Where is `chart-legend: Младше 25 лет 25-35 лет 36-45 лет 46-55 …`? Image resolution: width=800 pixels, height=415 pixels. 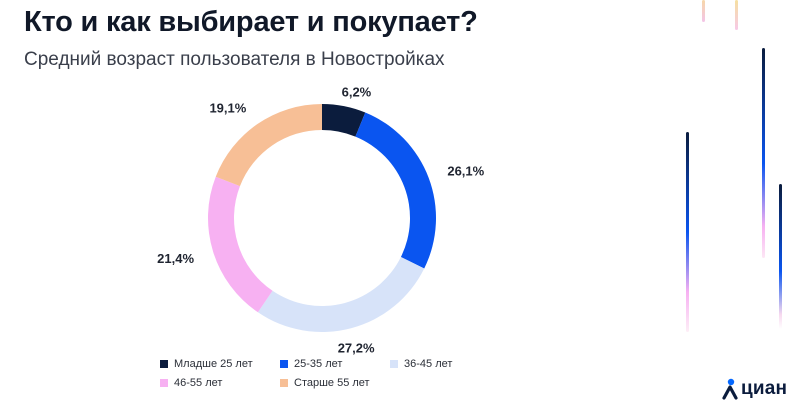
chart-legend: Младше 25 лет 25-35 лет 36-45 лет 46-55 … is located at coordinates (325, 373).